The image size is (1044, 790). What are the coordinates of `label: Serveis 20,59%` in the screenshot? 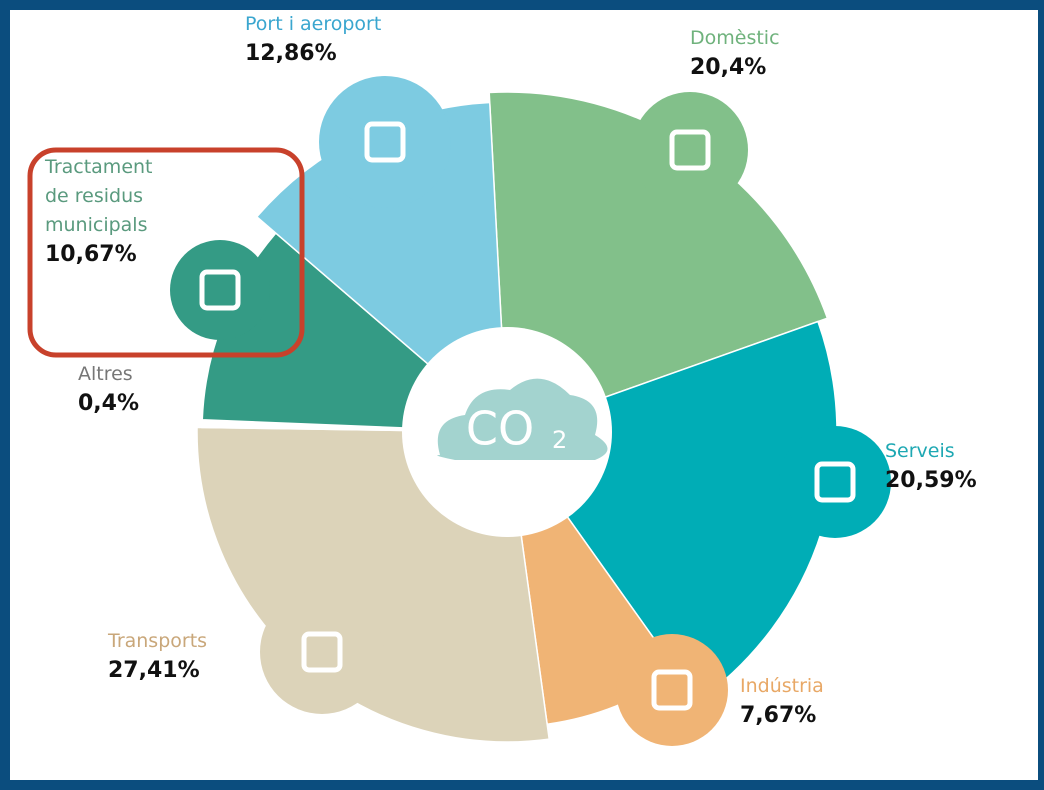 It's located at (931, 466).